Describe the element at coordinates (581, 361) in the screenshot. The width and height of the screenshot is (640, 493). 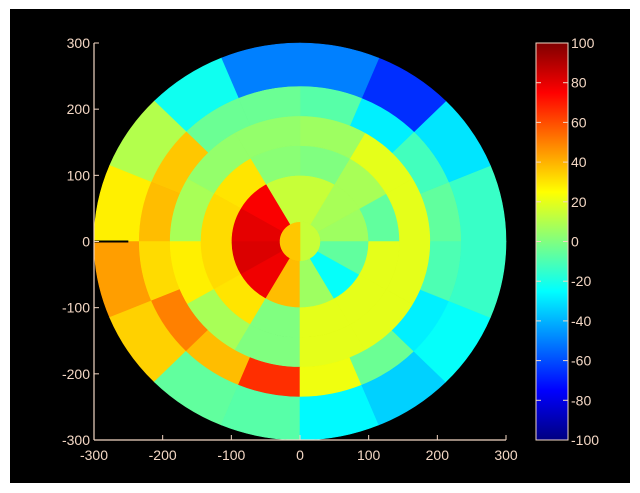
I see `colorbar-tick-label: -60` at that location.